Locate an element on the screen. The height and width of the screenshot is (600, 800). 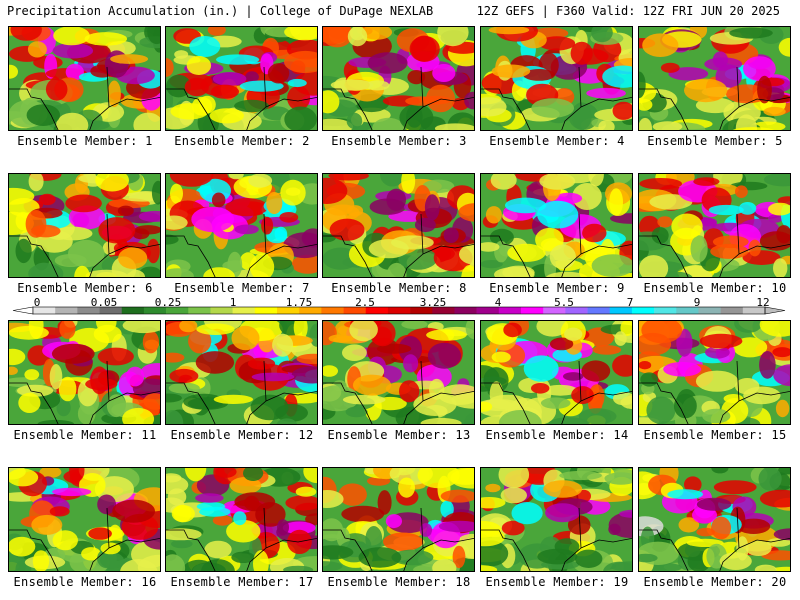
ensemble-member-label: Ensemble Member: 6 is located at coordinates (85, 288).